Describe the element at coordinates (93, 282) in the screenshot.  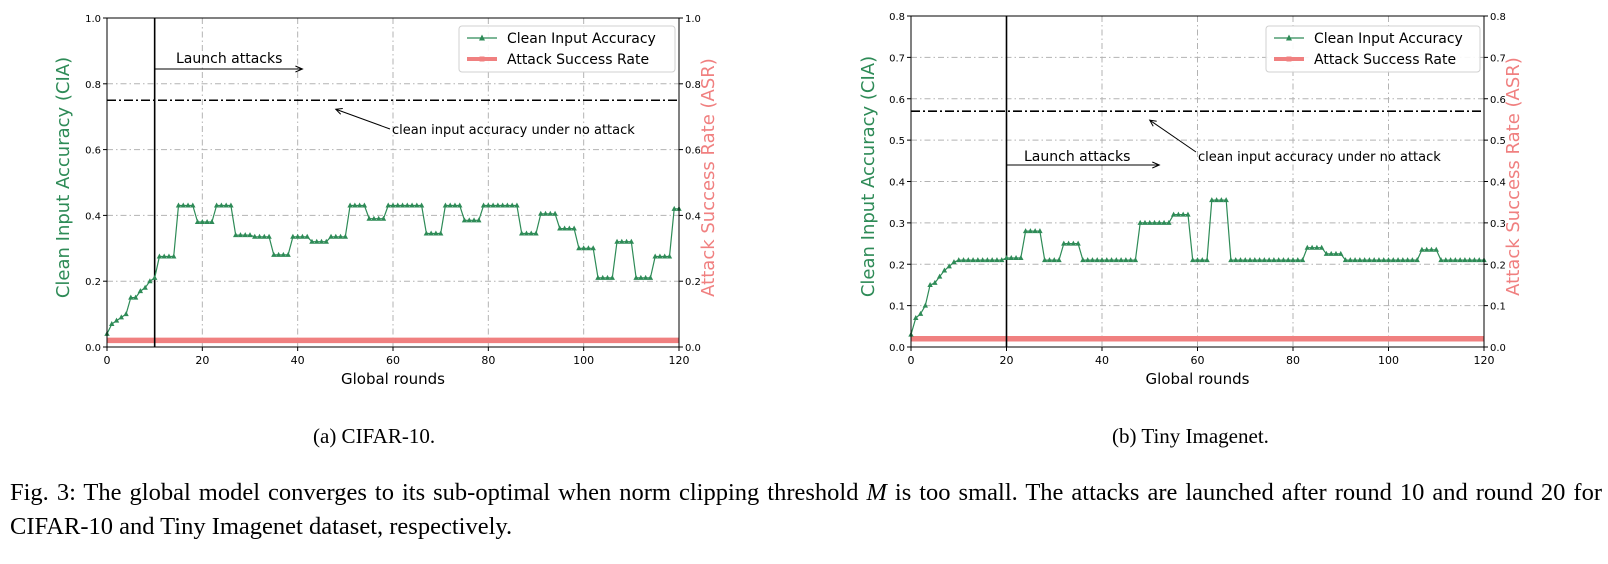
I see `y-tick-label: 0.2` at that location.